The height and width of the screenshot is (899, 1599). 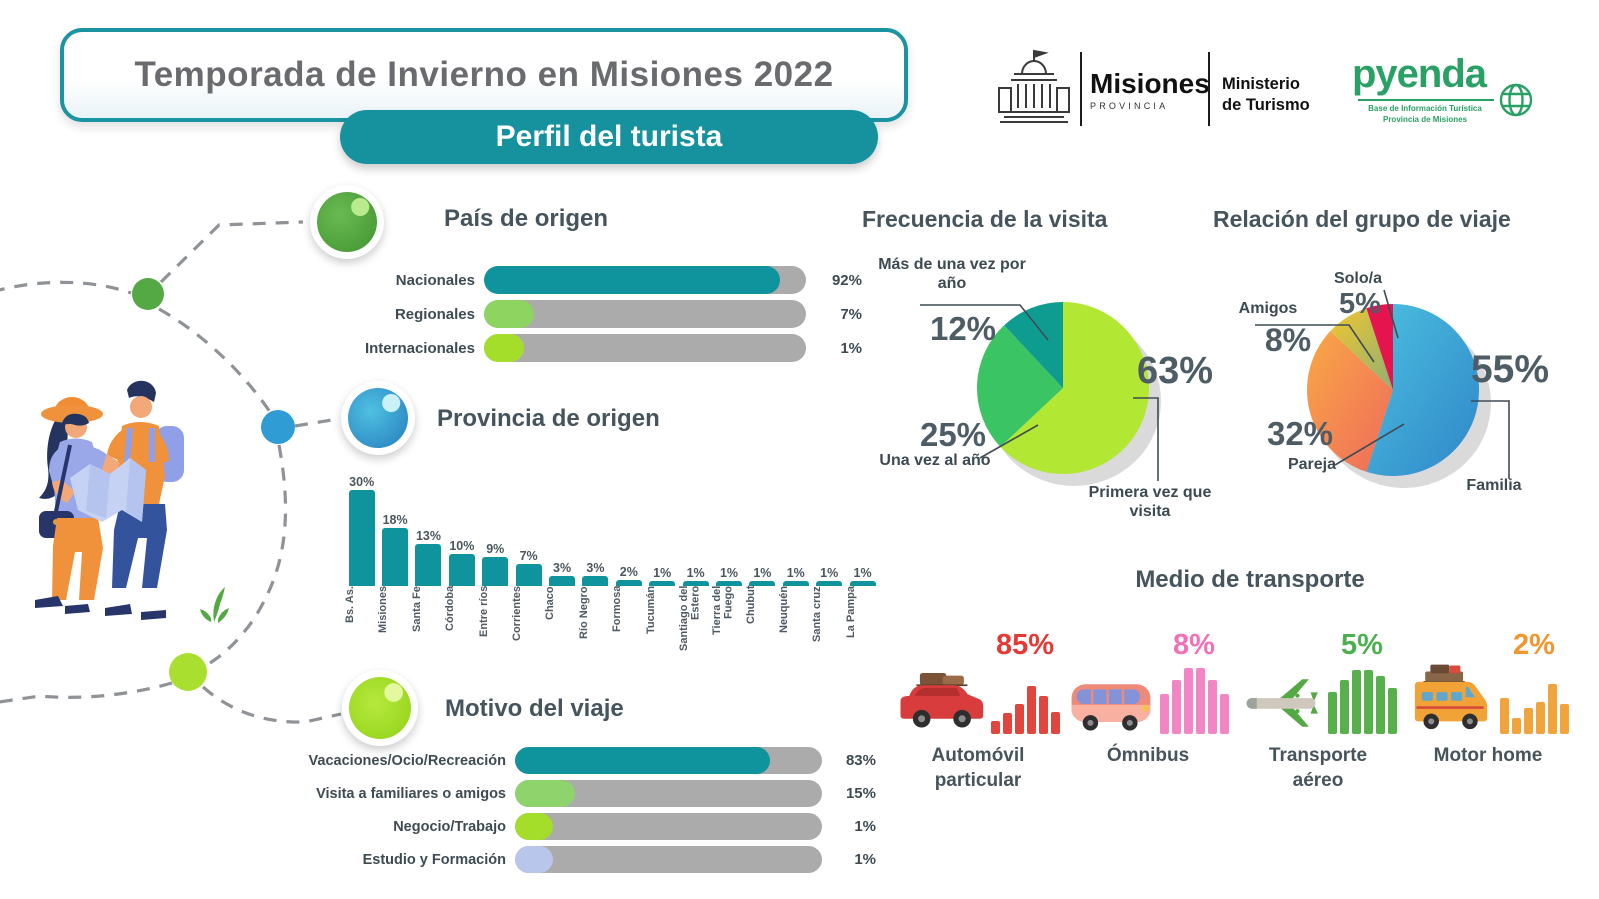 I want to click on pyenda-logo-line, so click(x=1426, y=100).